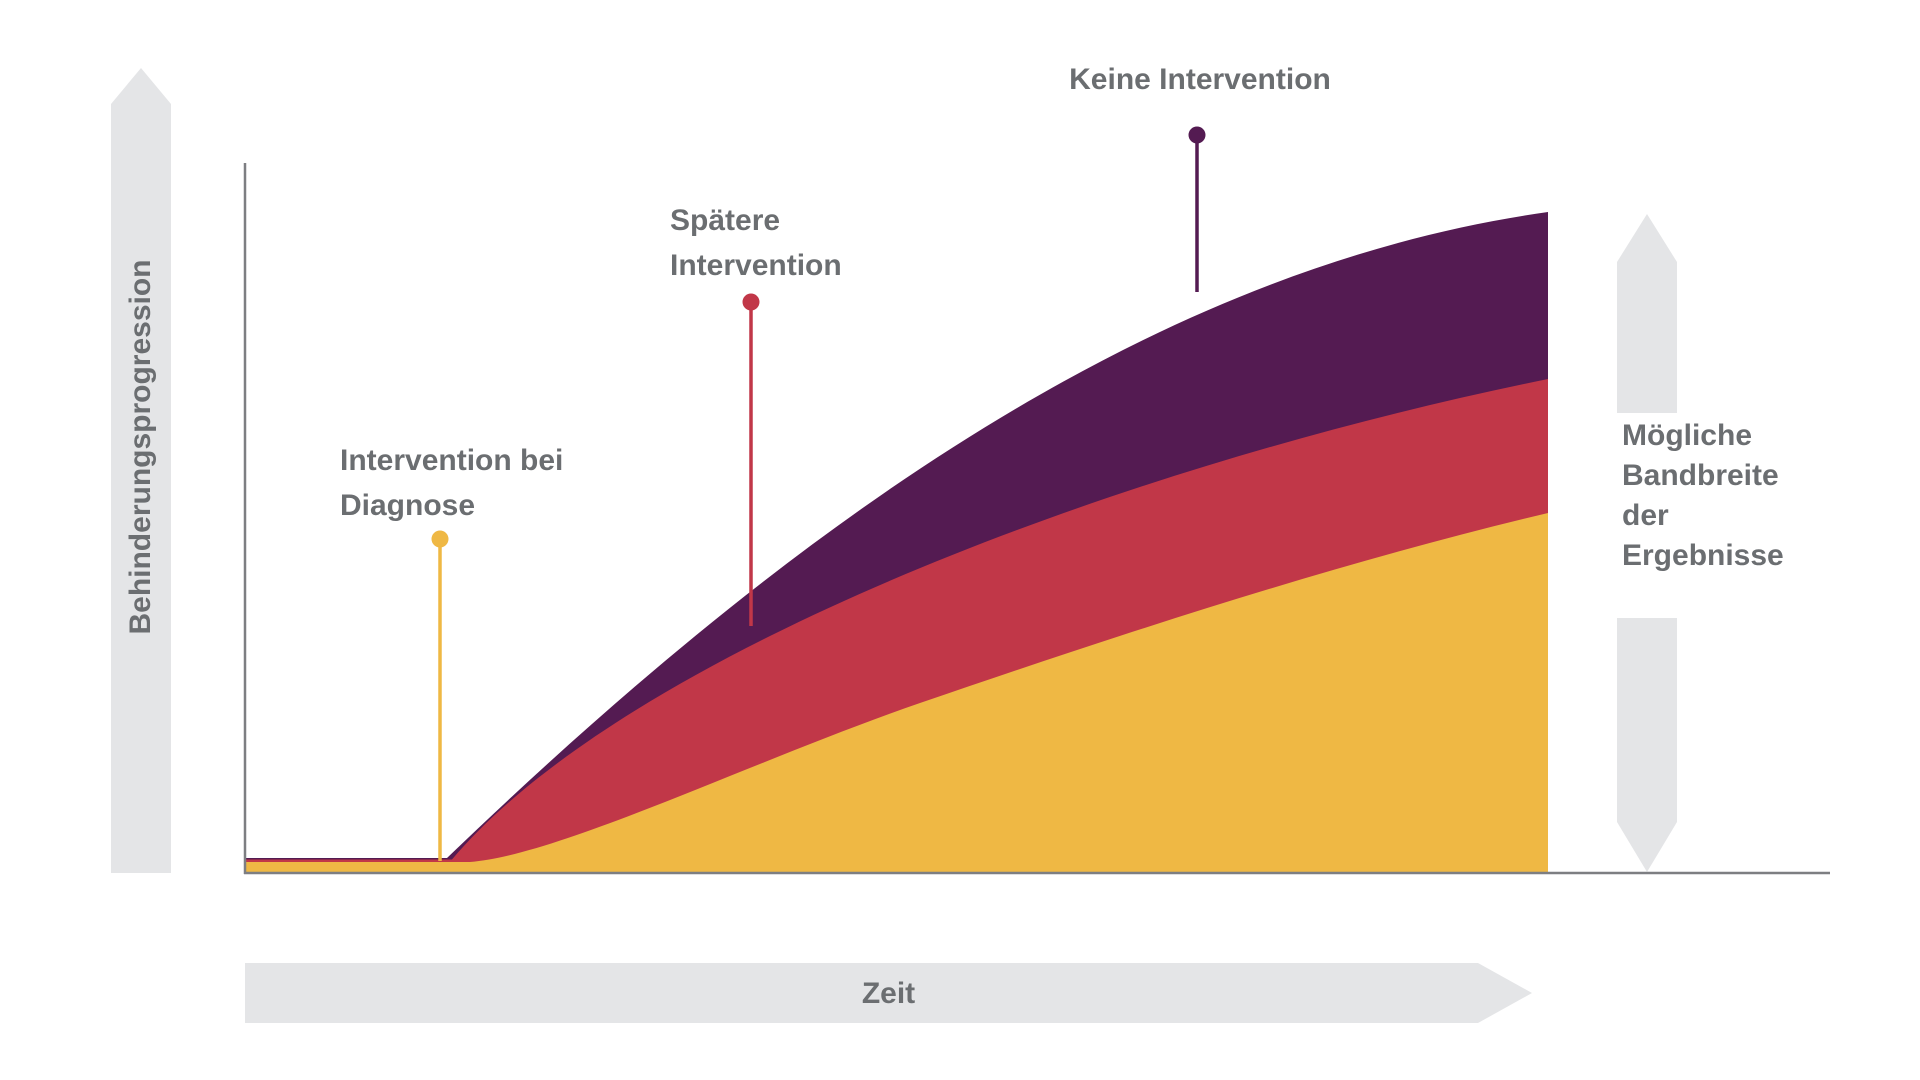 Image resolution: width=1920 pixels, height=1080 pixels. Describe the element at coordinates (451, 483) in the screenshot. I see `label-diagnosis-intervention: Intervention bei Diagnose` at that location.